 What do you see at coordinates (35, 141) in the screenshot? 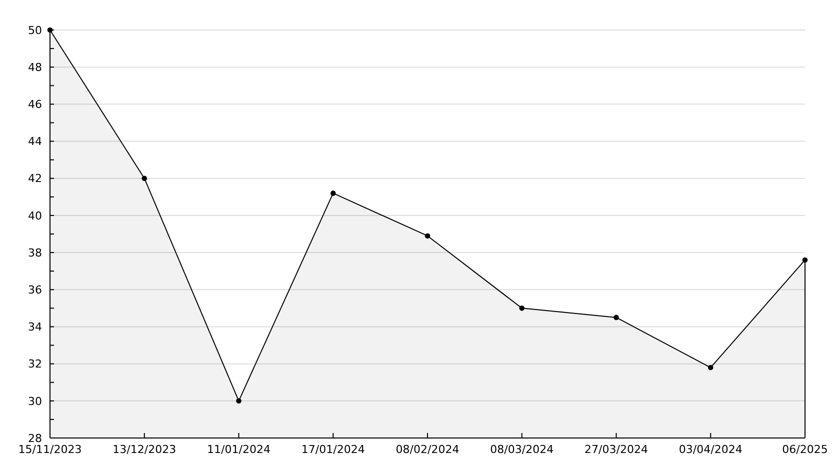
I see `y-tick-label: 44` at bounding box center [35, 141].